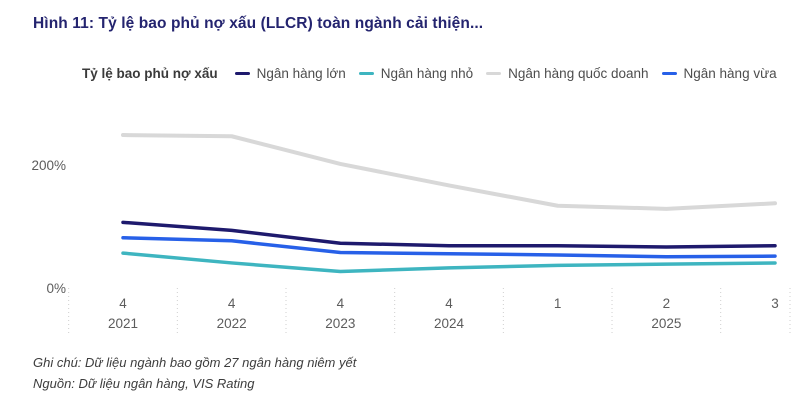 This screenshot has height=403, width=800. I want to click on legend-item-4: Ngân hàng vừa, so click(719, 73).